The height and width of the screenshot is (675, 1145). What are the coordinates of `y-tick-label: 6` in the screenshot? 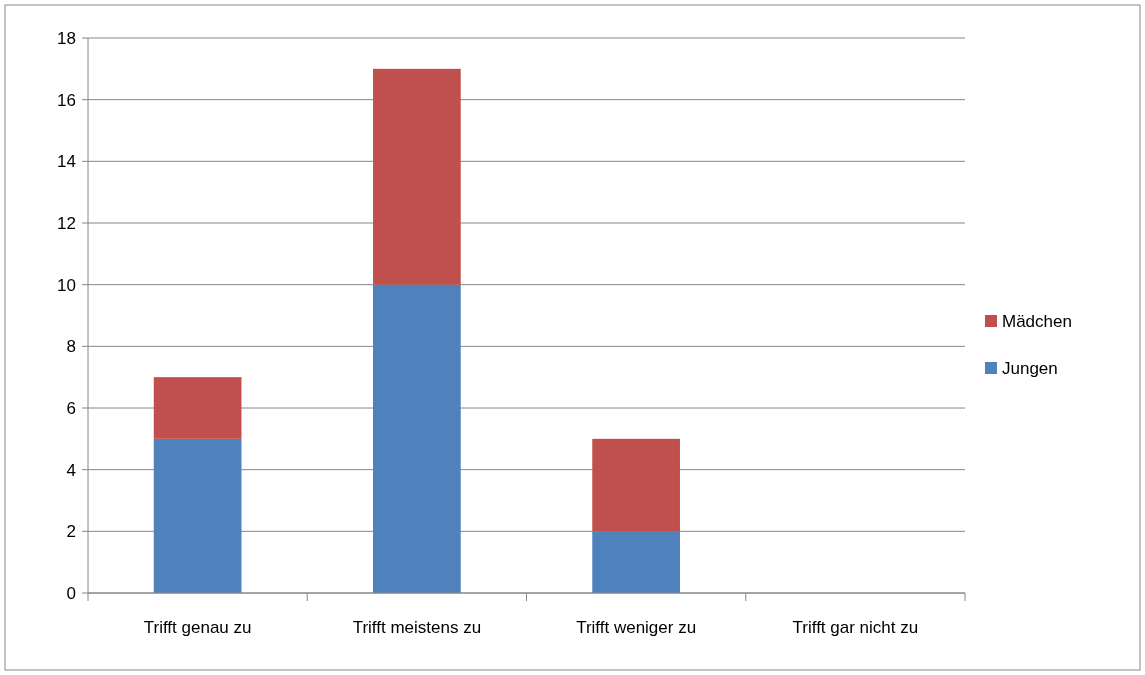 It's located at (71, 408).